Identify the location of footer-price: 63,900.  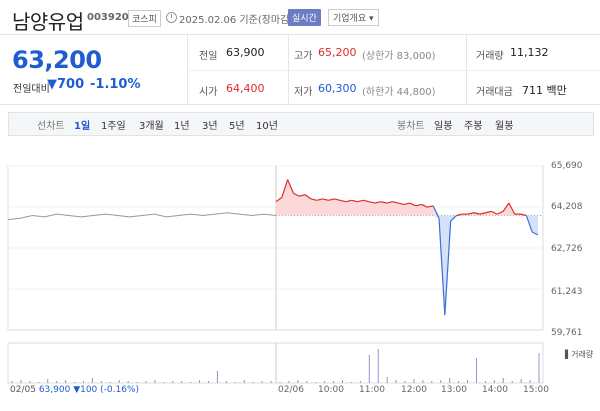
(54, 390).